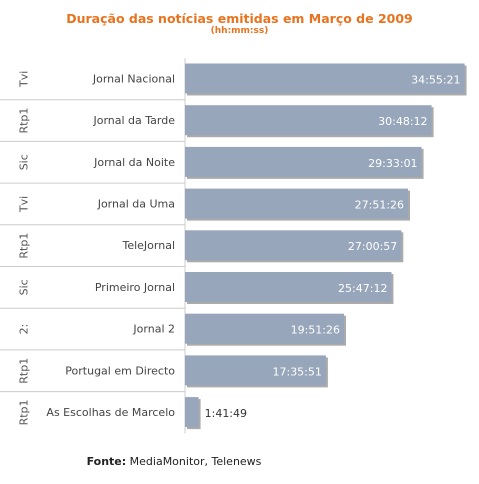 Image resolution: width=479 pixels, height=484 pixels. What do you see at coordinates (392, 163) in the screenshot?
I see `data-label: 29:33:01` at bounding box center [392, 163].